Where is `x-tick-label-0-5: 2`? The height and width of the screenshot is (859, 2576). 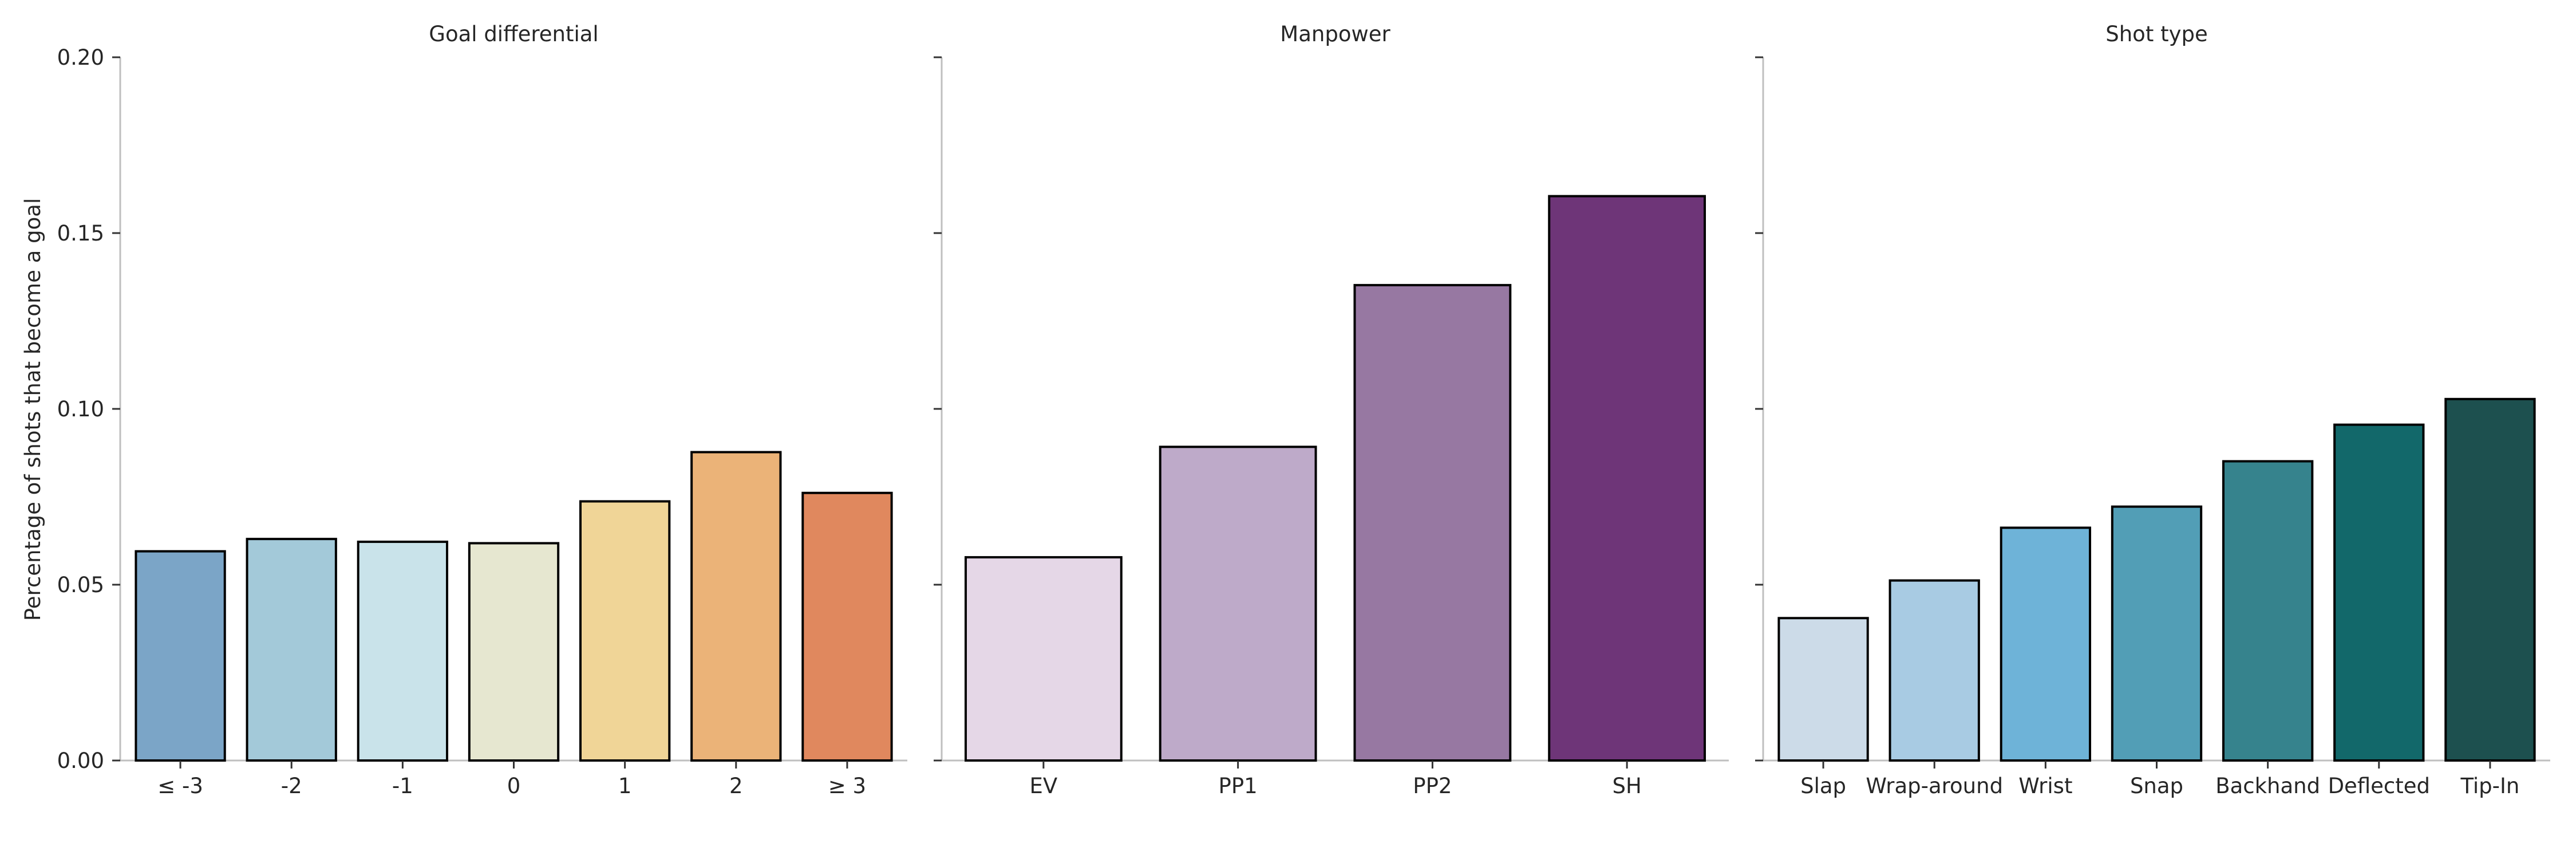
x-tick-label-0-5: 2 is located at coordinates (736, 786).